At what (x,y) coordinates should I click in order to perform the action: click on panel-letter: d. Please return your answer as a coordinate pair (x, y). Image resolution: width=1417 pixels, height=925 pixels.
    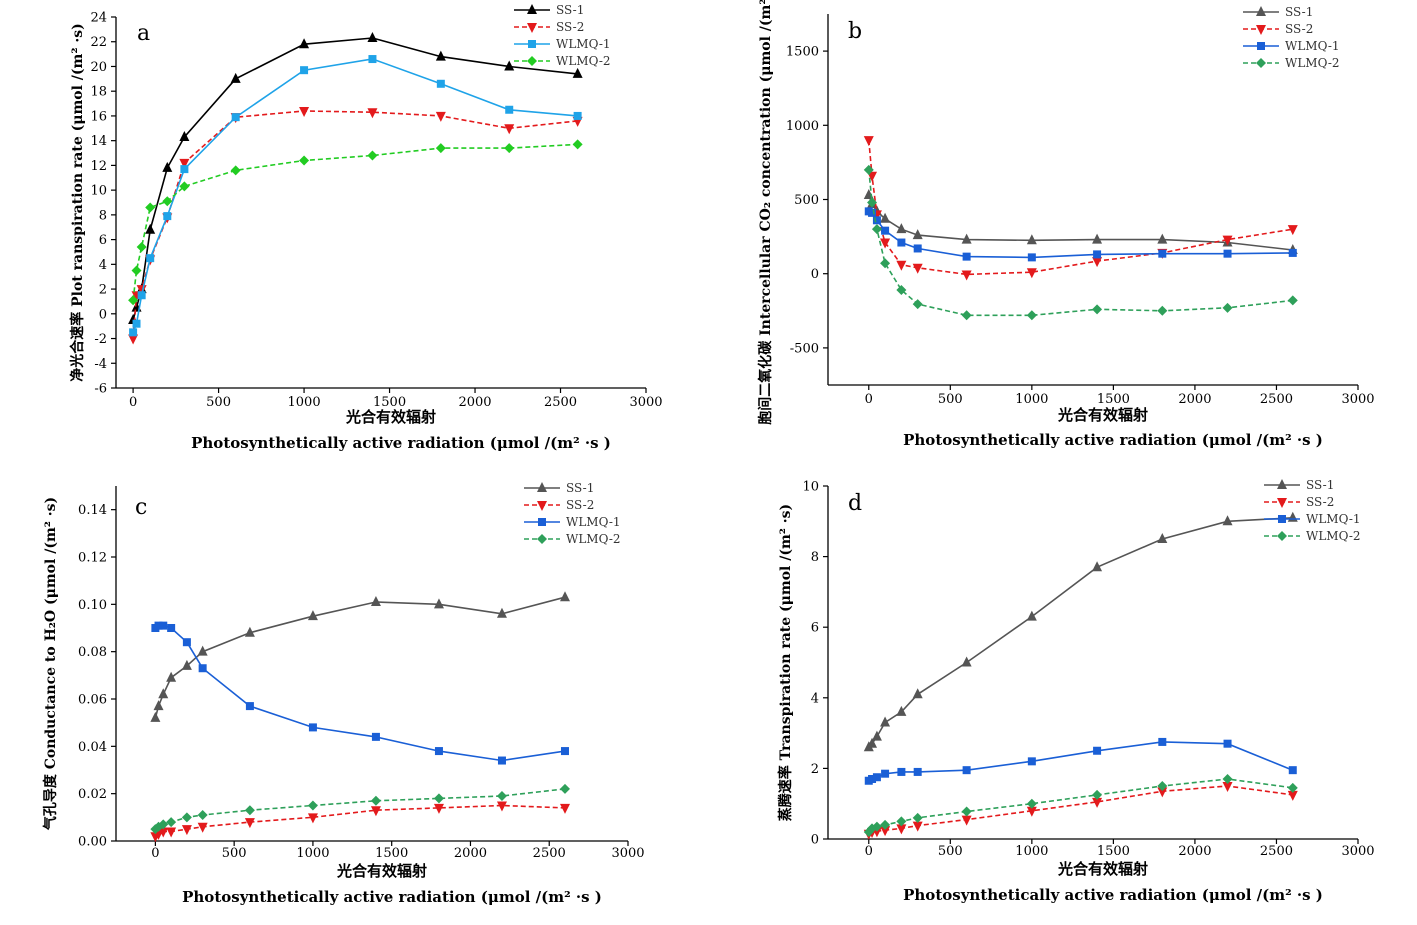
    Looking at the image, I should click on (855, 503).